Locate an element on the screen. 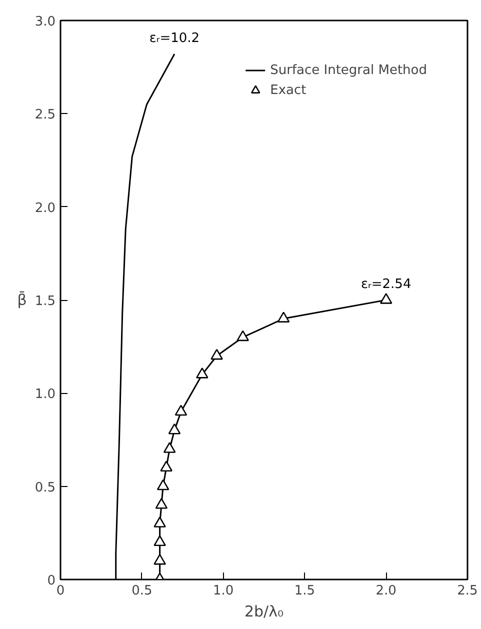  legend-label: Surface Integral Method is located at coordinates (348, 70).